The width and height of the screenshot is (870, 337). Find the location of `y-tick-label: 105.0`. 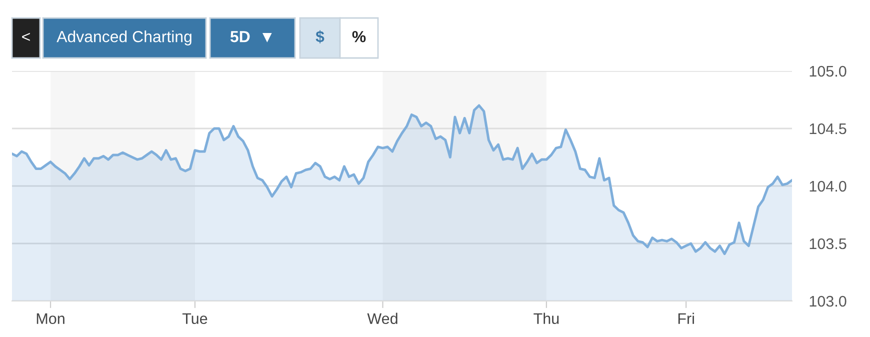

y-tick-label: 105.0 is located at coordinates (828, 71).